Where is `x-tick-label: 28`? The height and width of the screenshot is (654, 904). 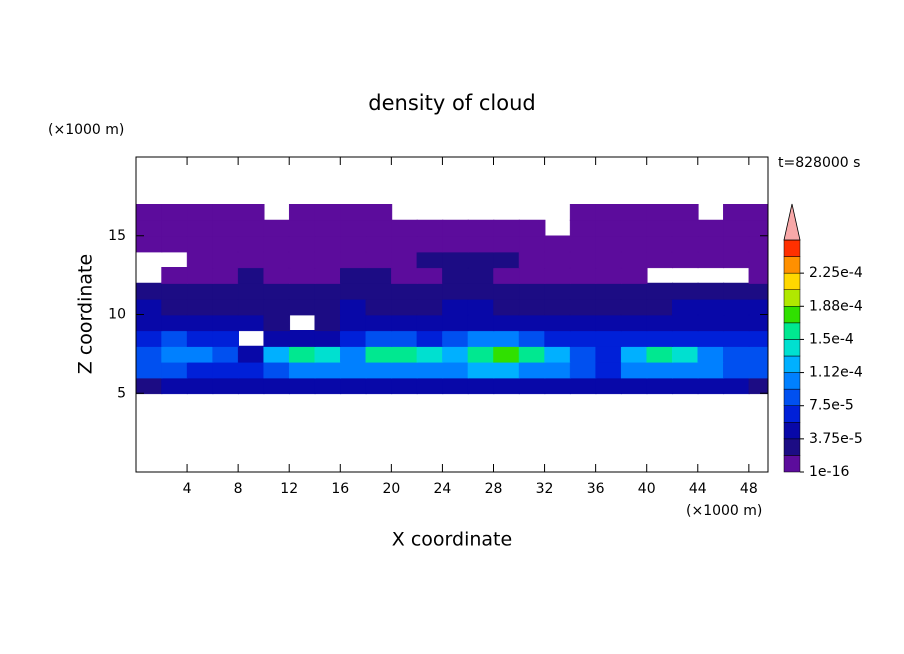
x-tick-label: 28 is located at coordinates (494, 489).